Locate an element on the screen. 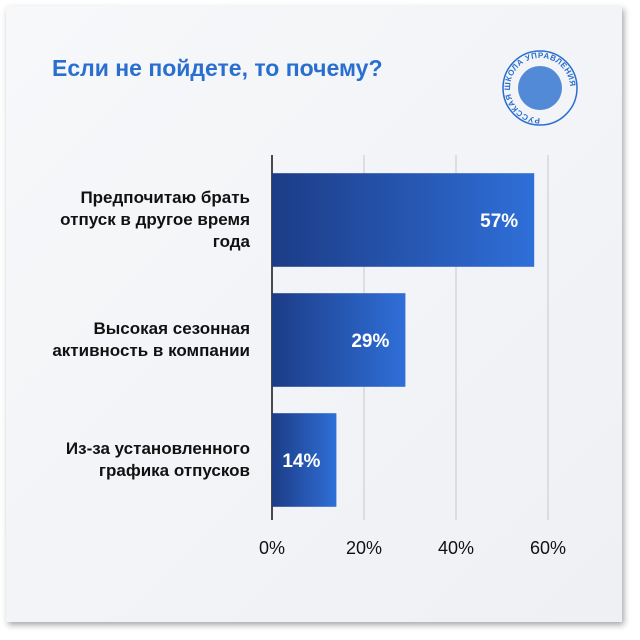 This screenshot has width=640, height=640. value-label: 57% is located at coordinates (499, 221).